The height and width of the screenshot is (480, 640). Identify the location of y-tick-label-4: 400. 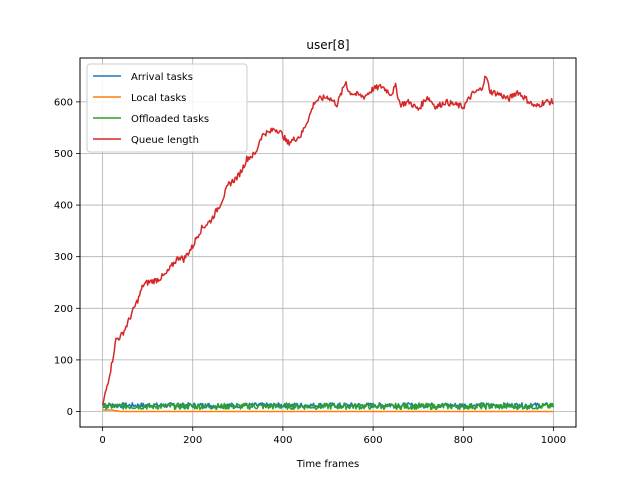
(63, 206).